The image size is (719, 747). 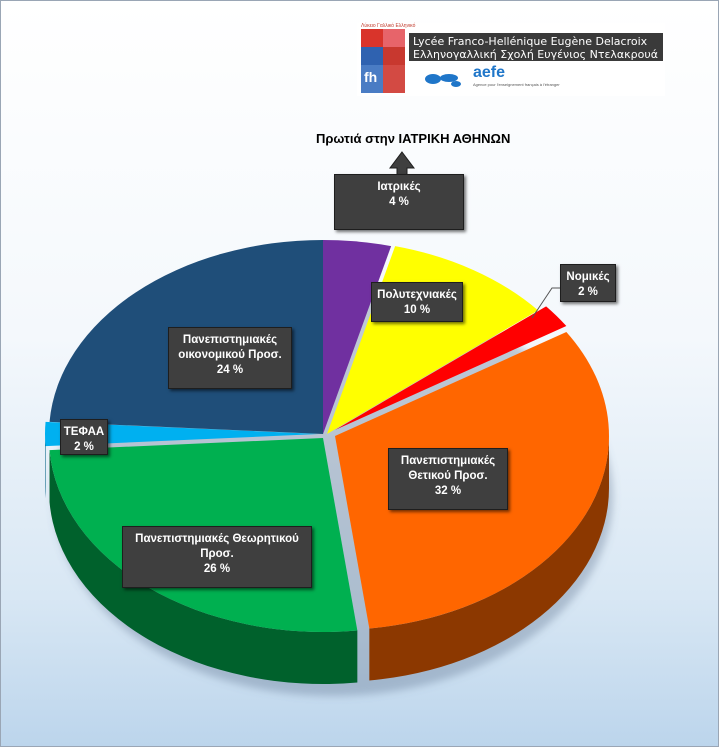 I want to click on data-label-oikonomikou: Πανεπιστημιακές οικονομικού Προσ. 24 %, so click(x=230, y=358).